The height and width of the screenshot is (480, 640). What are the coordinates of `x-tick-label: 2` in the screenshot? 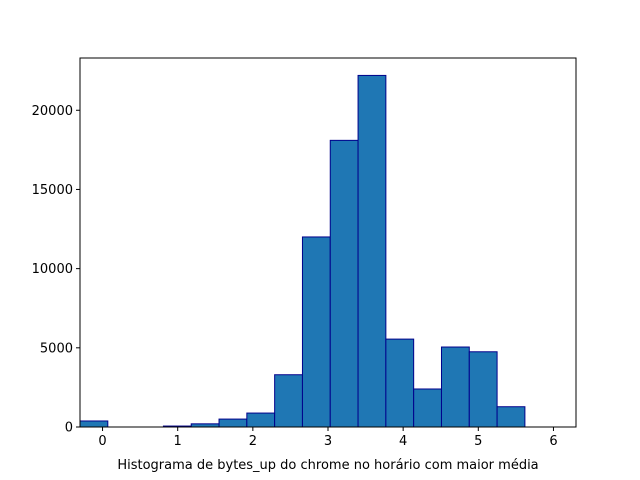 It's located at (253, 441).